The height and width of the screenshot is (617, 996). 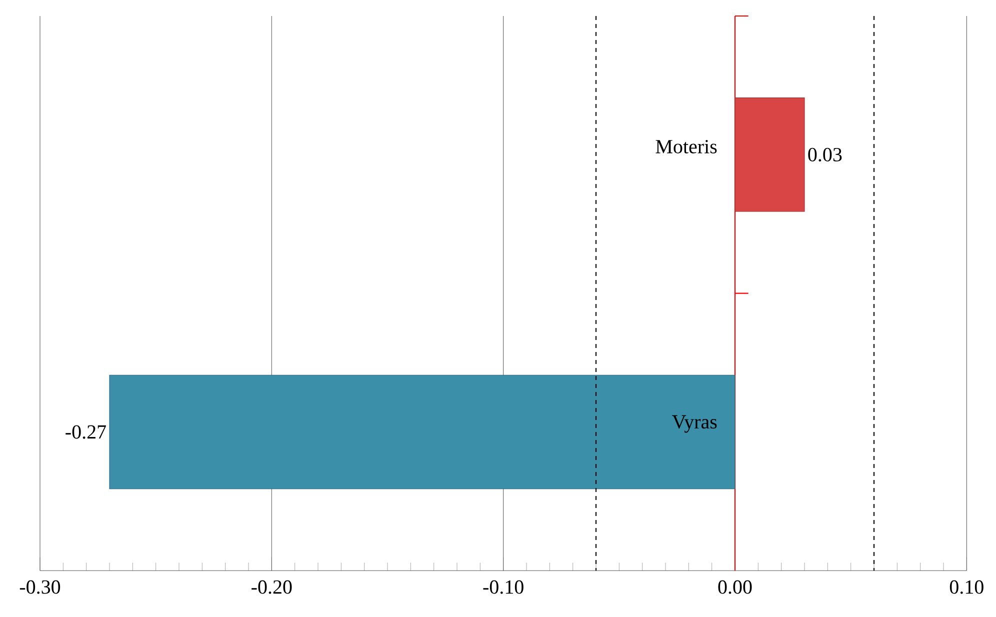 I want to click on x-tick-label: 0.10, so click(x=967, y=587).